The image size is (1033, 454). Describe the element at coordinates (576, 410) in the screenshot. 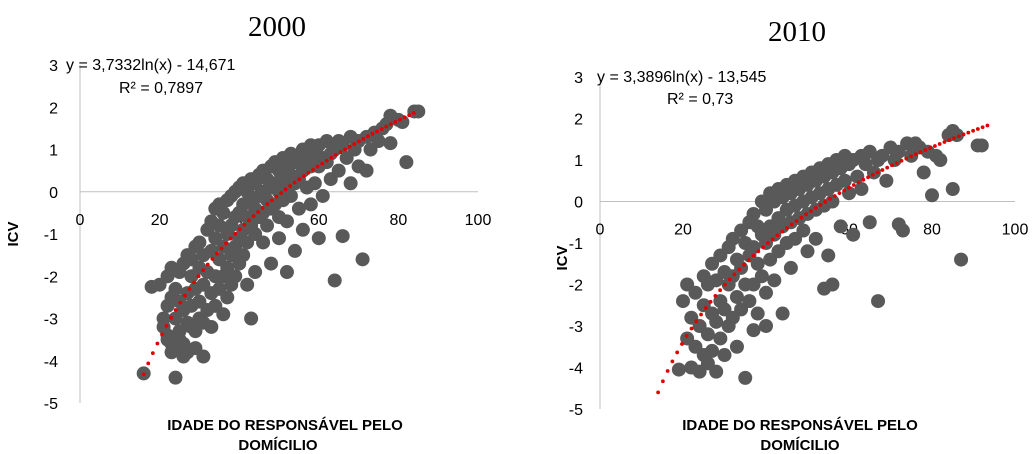

I see `y-tick-label: -5` at that location.